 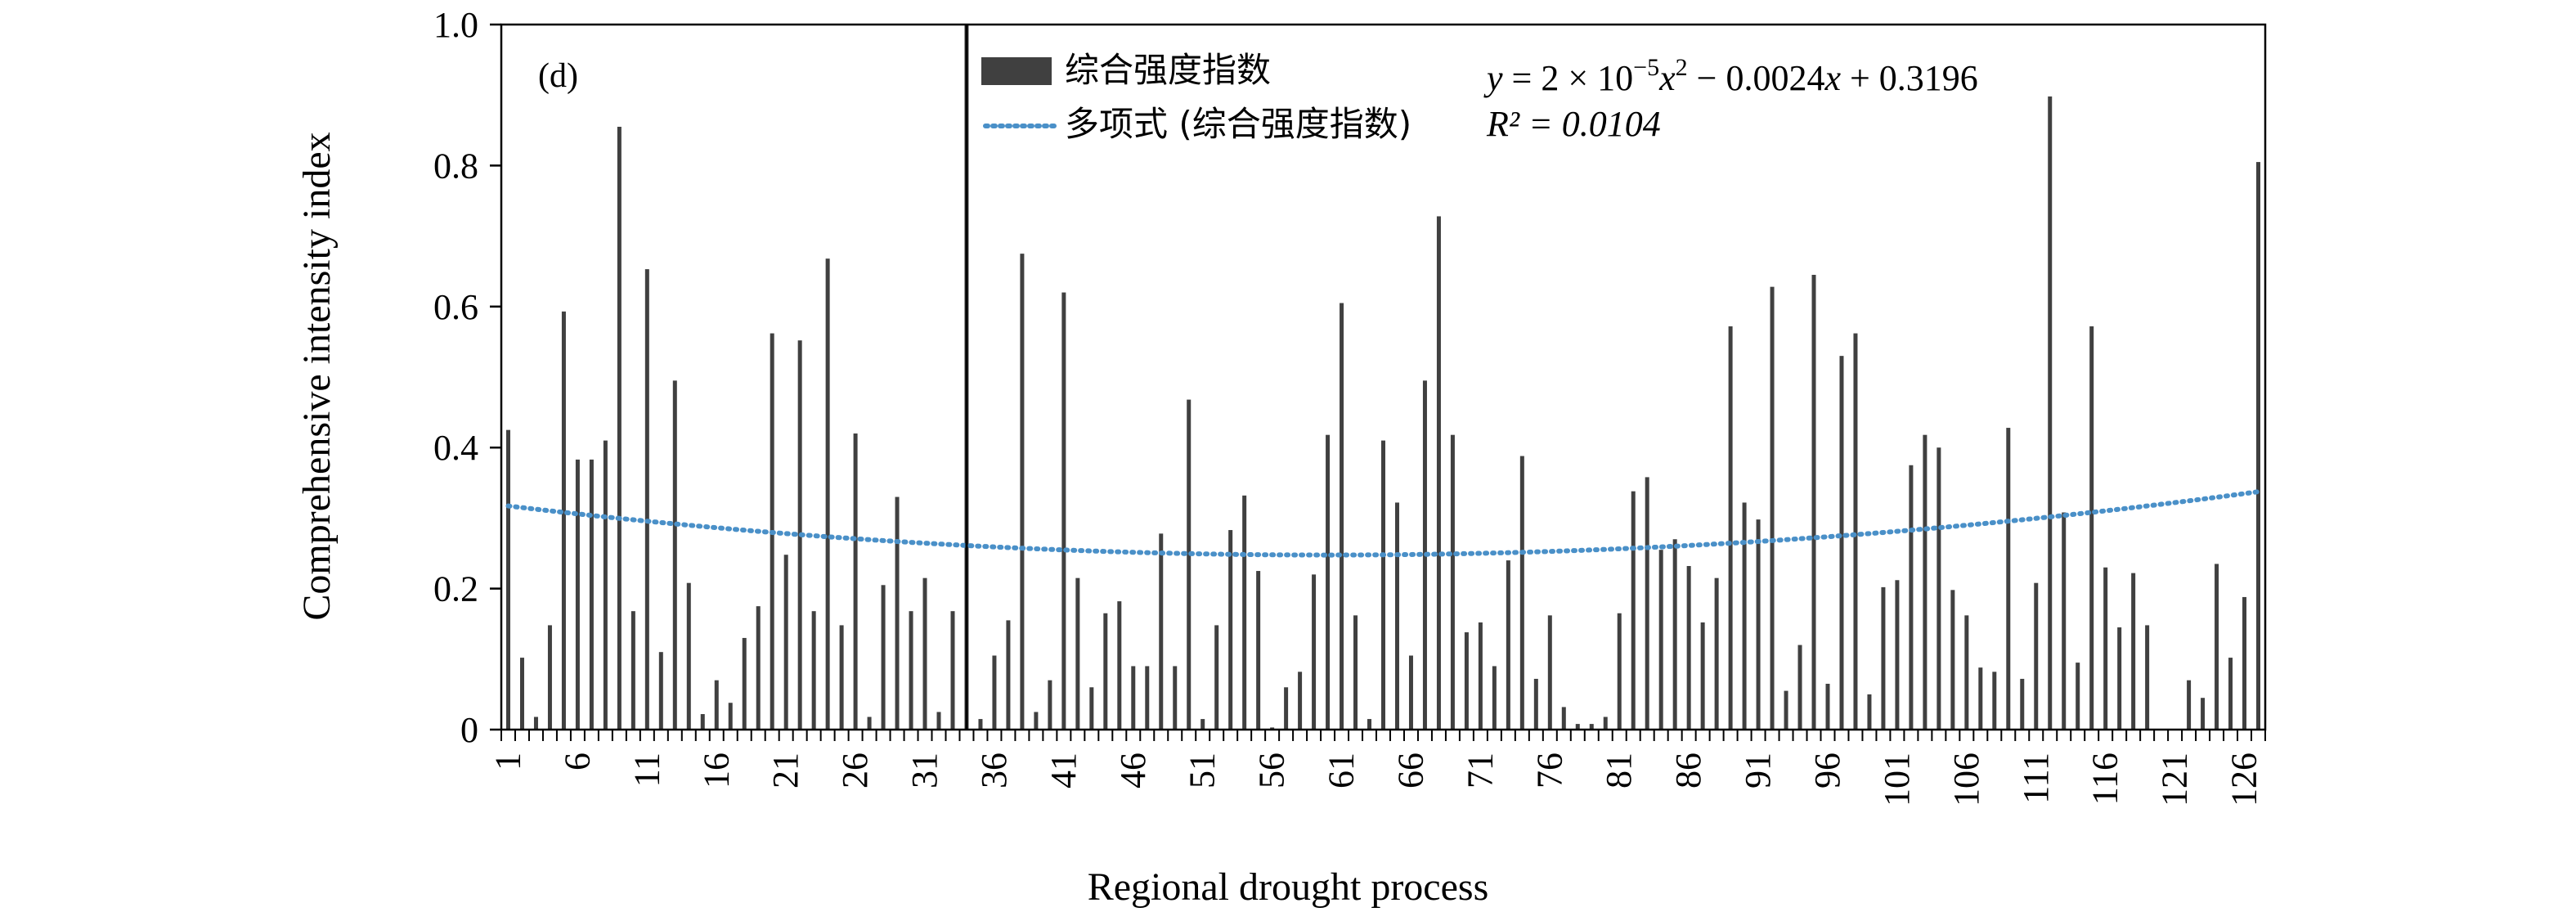 What do you see at coordinates (1549, 770) in the screenshot?
I see `x-tick-label-15: 76` at bounding box center [1549, 770].